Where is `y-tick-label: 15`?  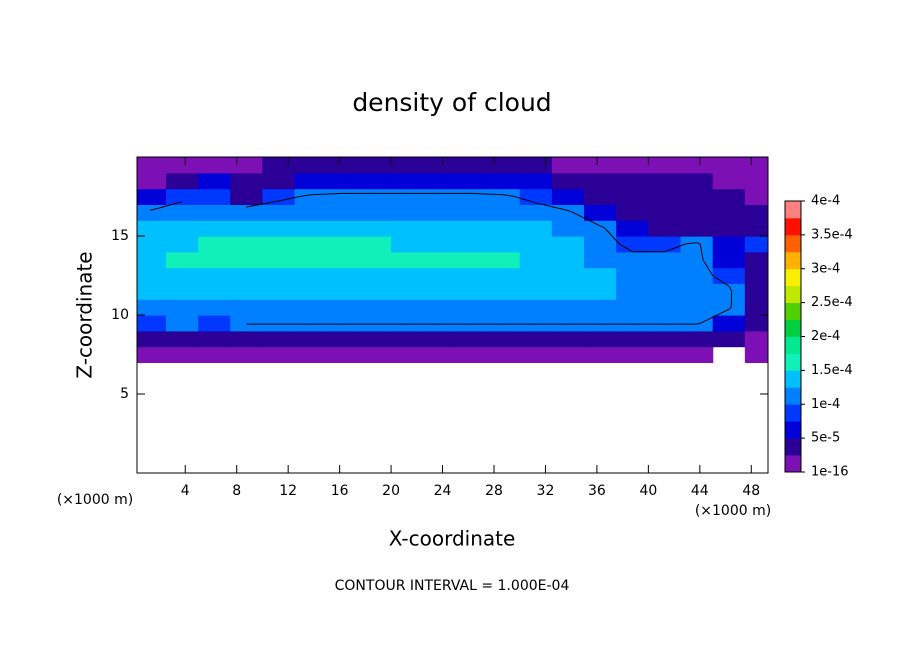
y-tick-label: 15 is located at coordinates (120, 236).